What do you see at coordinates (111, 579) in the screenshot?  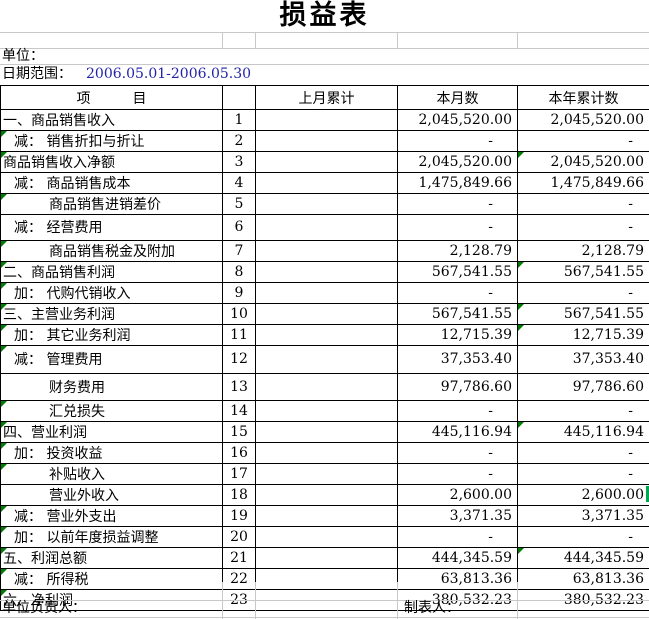 I see `item-cell: 减： 所得税` at bounding box center [111, 579].